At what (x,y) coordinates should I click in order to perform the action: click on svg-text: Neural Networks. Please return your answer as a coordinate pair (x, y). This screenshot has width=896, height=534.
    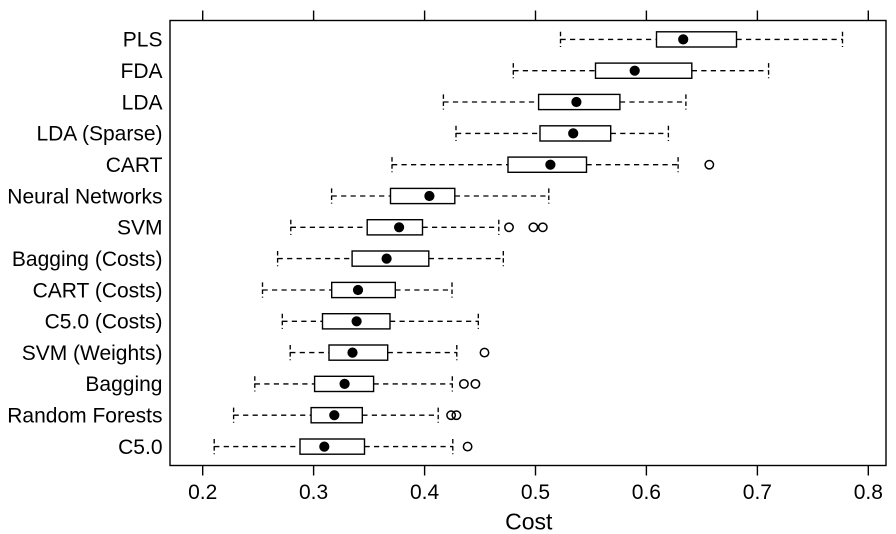
    Looking at the image, I should click on (84, 196).